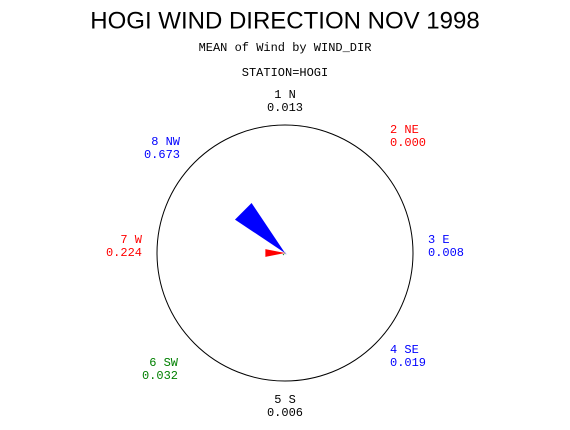 The width and height of the screenshot is (570, 430). Describe the element at coordinates (285, 48) in the screenshot. I see `chart-subtitle: MEAN of Wind by WIND_DIR` at that location.